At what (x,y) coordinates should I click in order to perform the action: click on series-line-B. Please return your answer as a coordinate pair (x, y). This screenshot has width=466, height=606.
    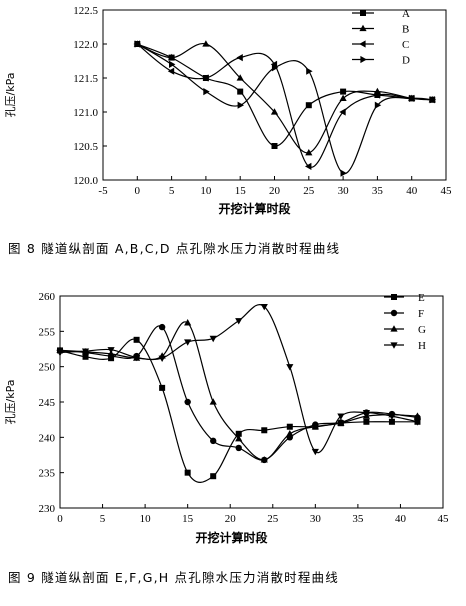
    Looking at the image, I should click on (285, 98).